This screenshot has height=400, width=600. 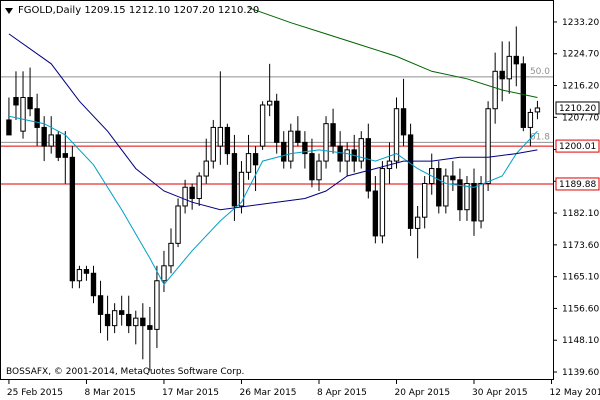 I want to click on fib-label-0: 50.0, so click(x=540, y=72).